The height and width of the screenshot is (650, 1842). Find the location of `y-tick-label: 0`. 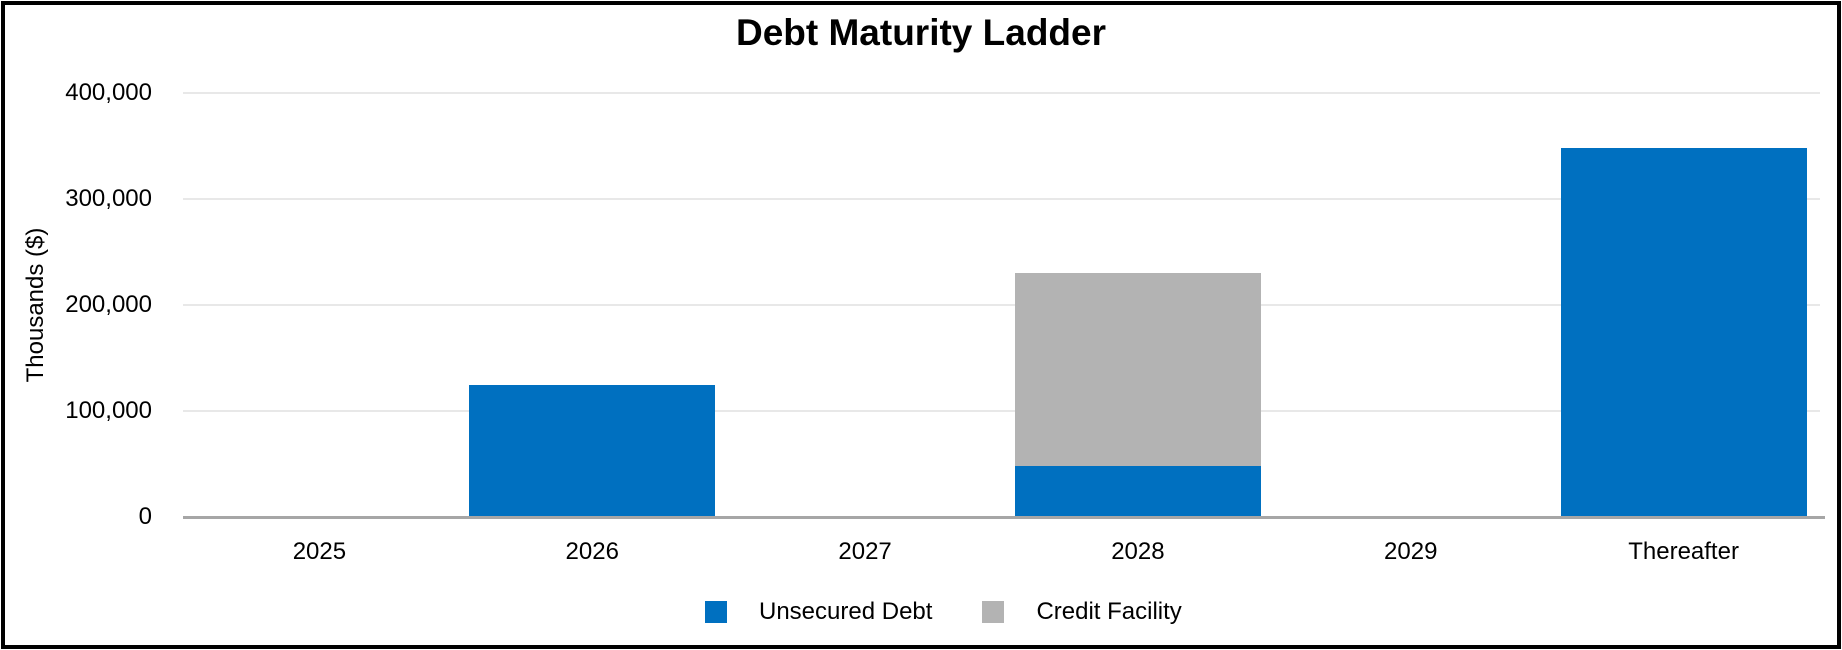

y-tick-label: 0 is located at coordinates (145, 516).